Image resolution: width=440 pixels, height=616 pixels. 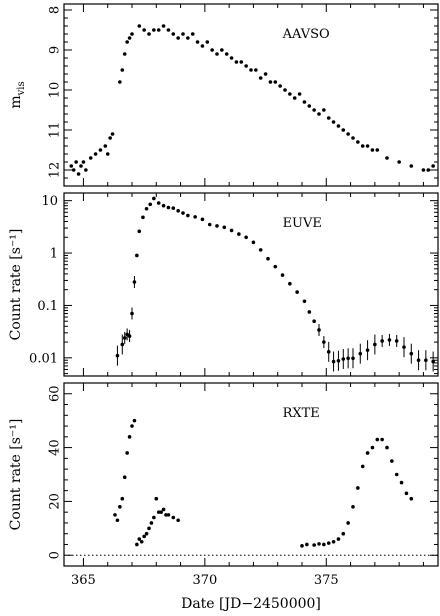 I want to click on x-axis-label: Date [JD−2450000], so click(x=251, y=604).